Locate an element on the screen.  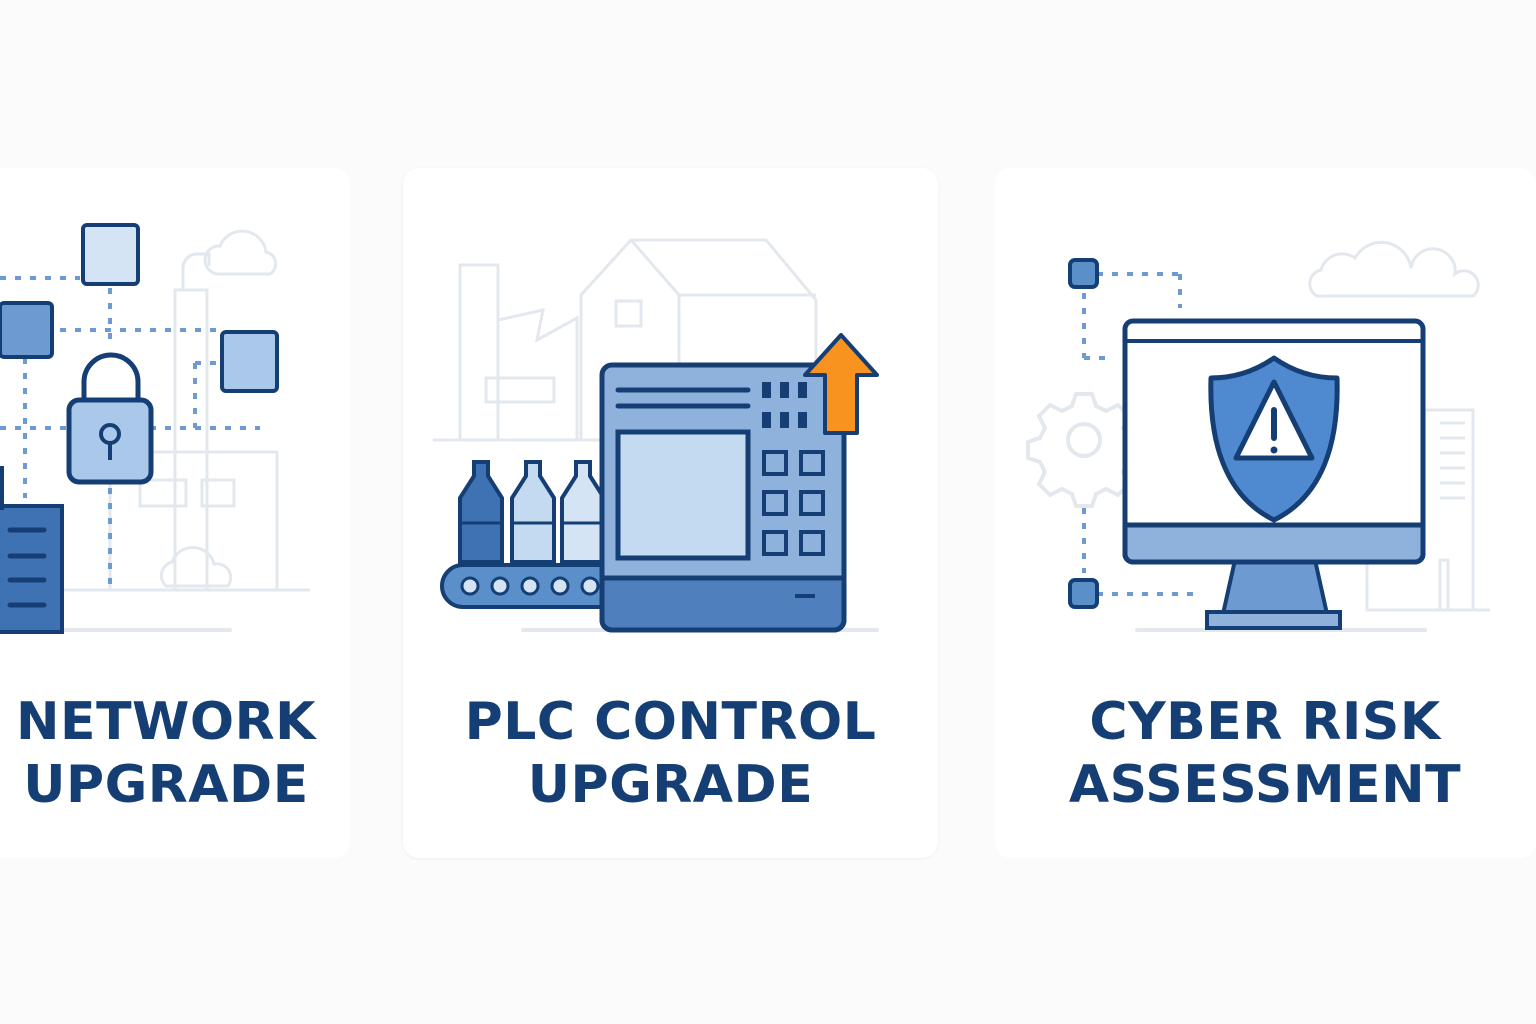
card-title: CYBER RISK ASSESSMENT is located at coordinates (1265, 754).